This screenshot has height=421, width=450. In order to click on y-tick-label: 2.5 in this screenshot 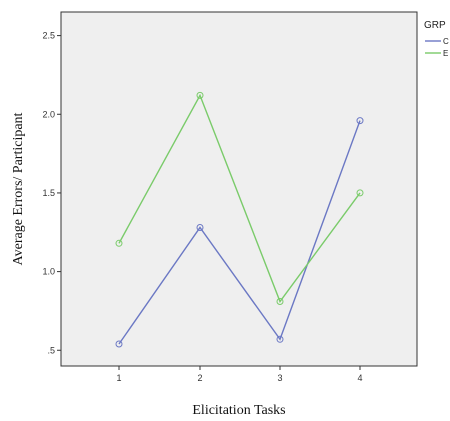, I will do `click(48, 36)`.